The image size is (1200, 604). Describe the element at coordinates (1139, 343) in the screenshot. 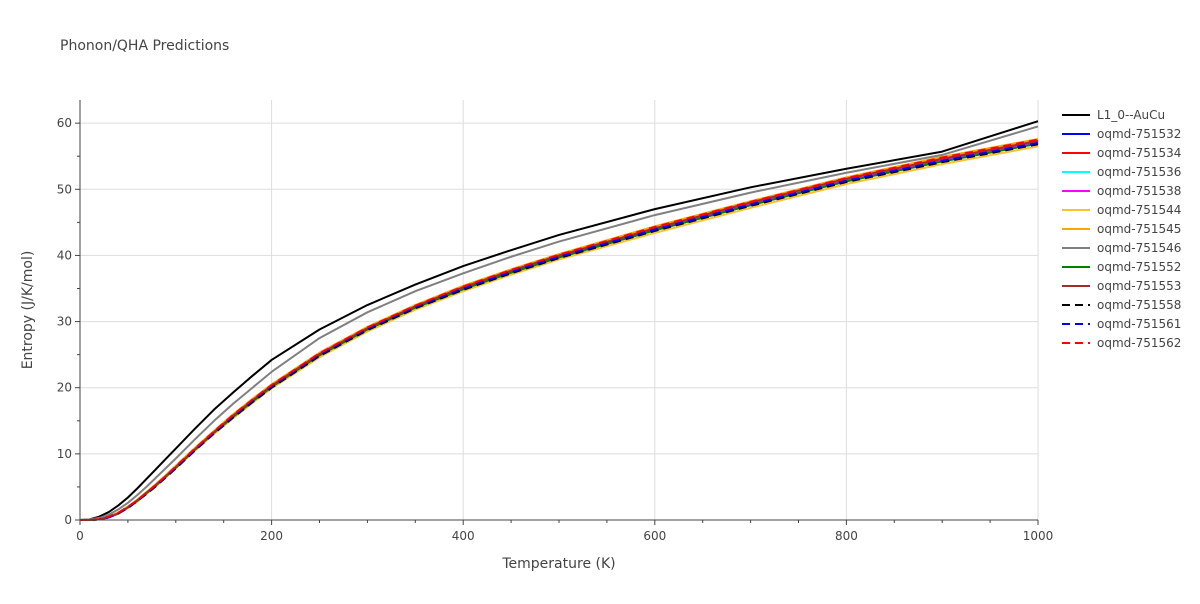

I see `legend-label: oqmd-751562` at that location.